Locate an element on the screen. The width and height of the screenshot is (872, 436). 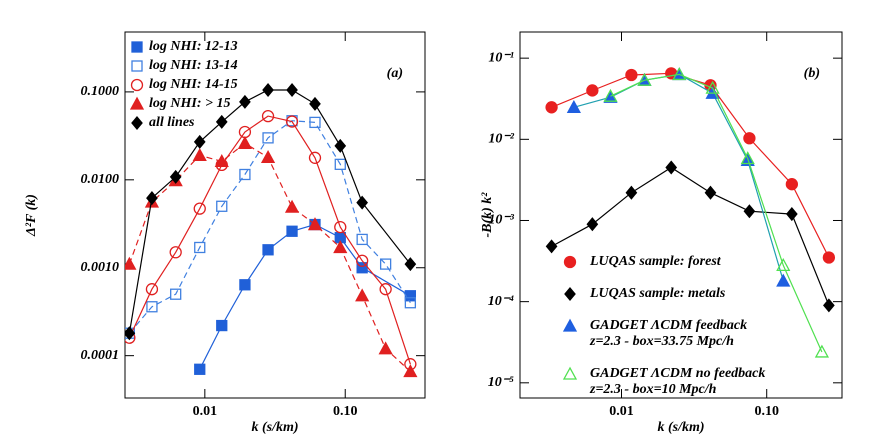
legend-label: log NHI: 12-13 is located at coordinates (193, 46).